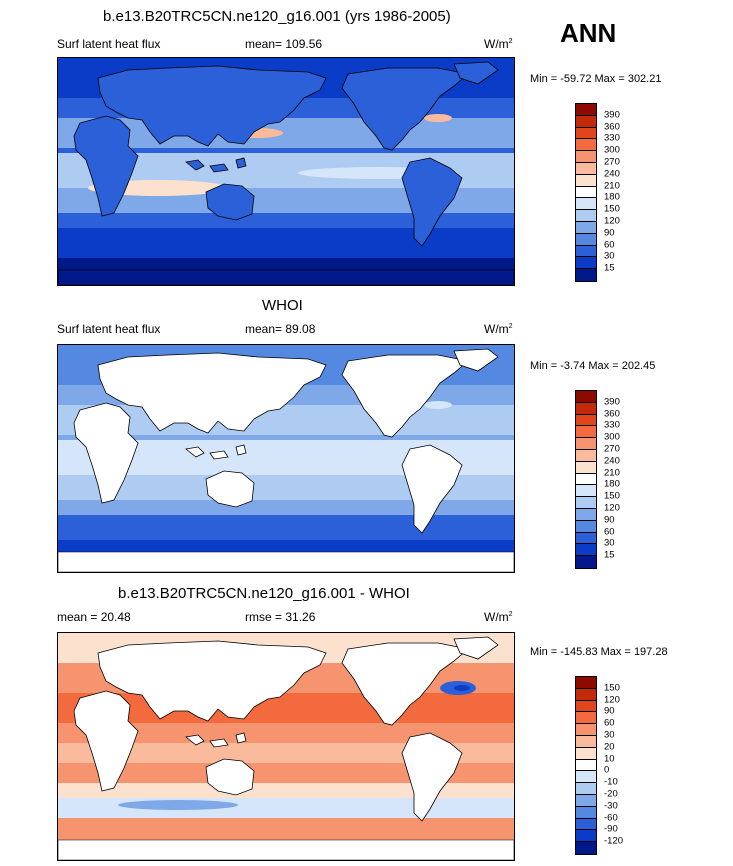  What do you see at coordinates (109, 44) in the screenshot?
I see `panel1-variable-label: Surf latent heat flux` at bounding box center [109, 44].